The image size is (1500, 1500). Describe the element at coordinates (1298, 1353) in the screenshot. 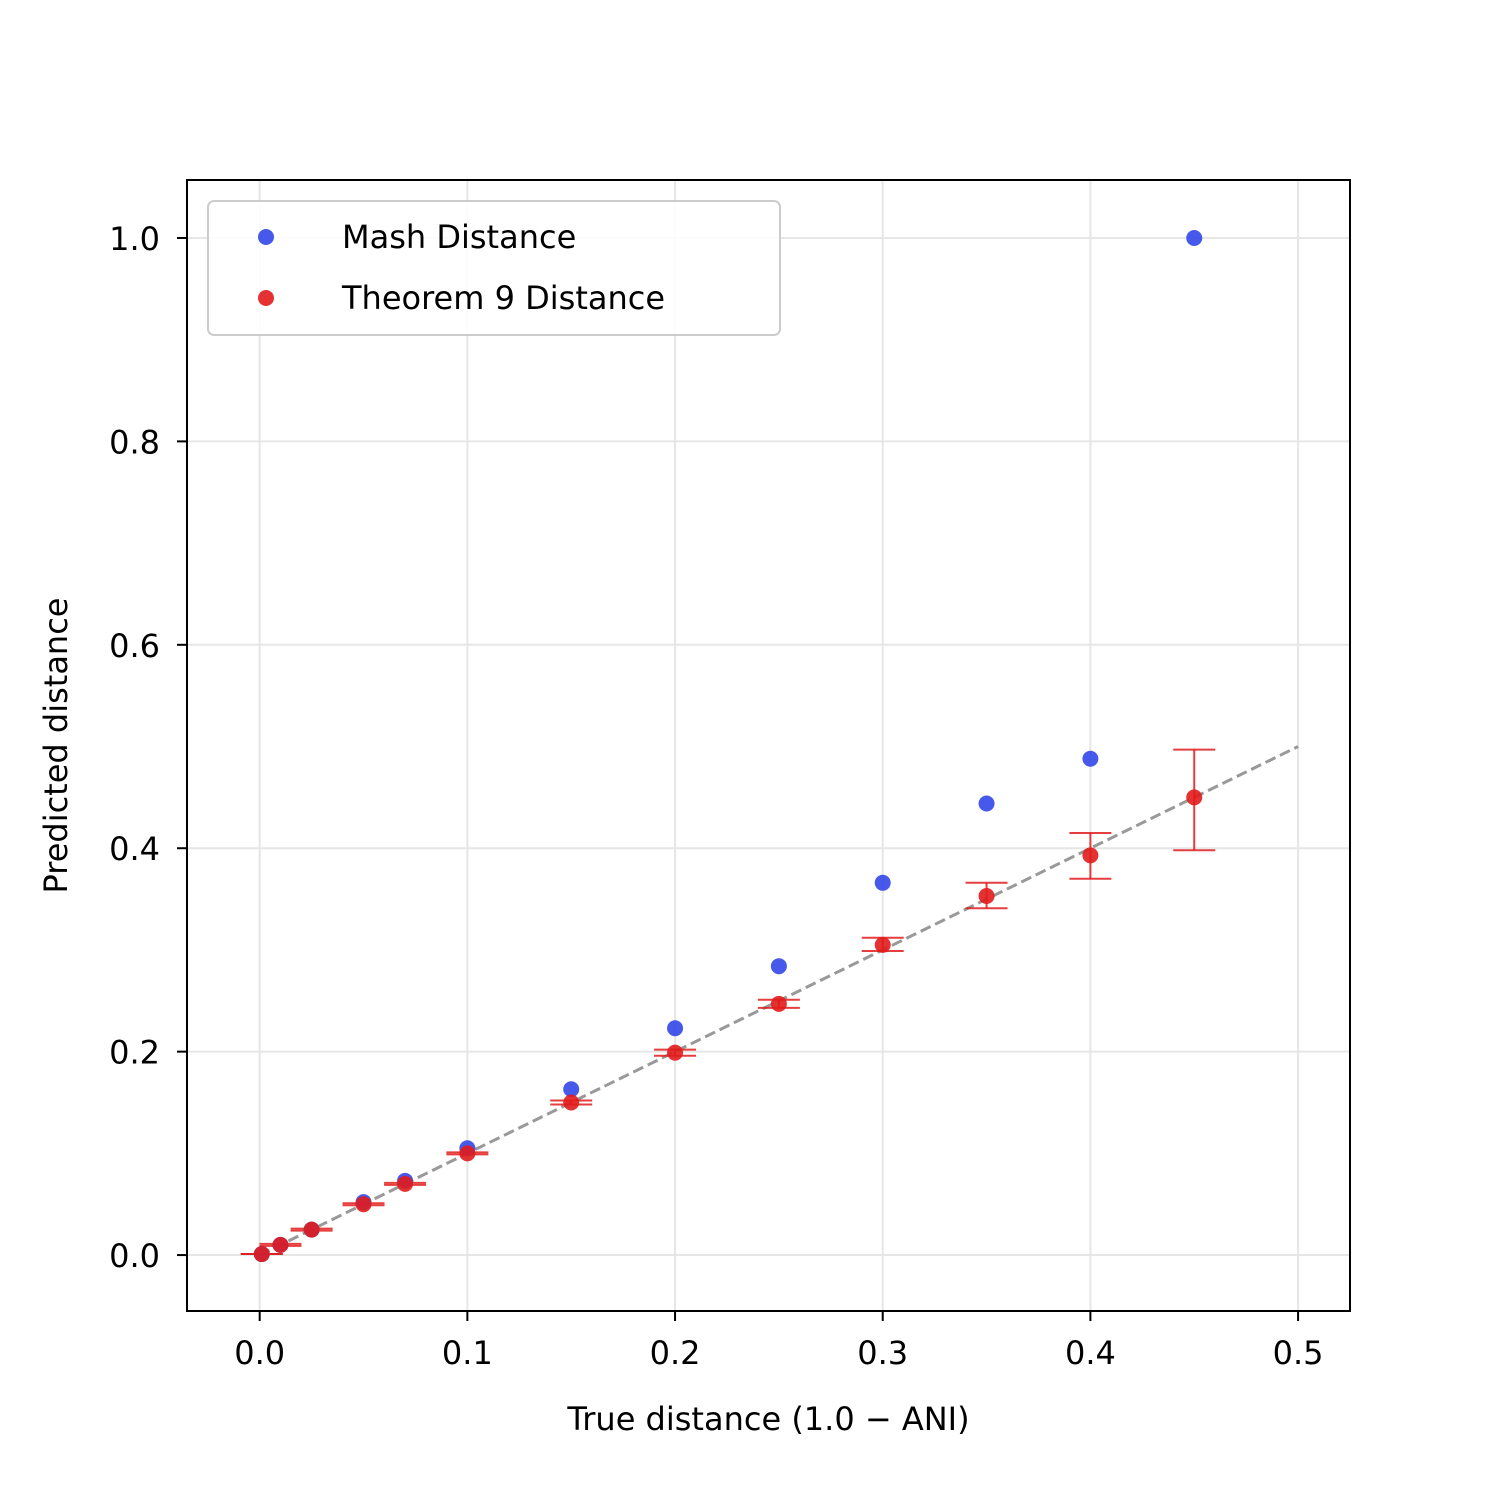

I see `x-tick-label-5: 0.5` at that location.